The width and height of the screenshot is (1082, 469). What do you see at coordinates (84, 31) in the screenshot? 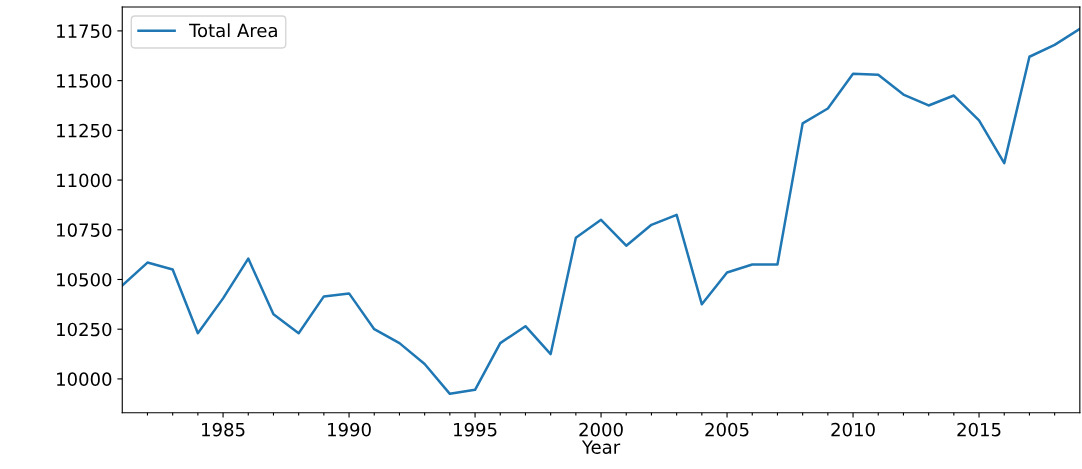
I see `y-tick-label: 11750` at bounding box center [84, 31].